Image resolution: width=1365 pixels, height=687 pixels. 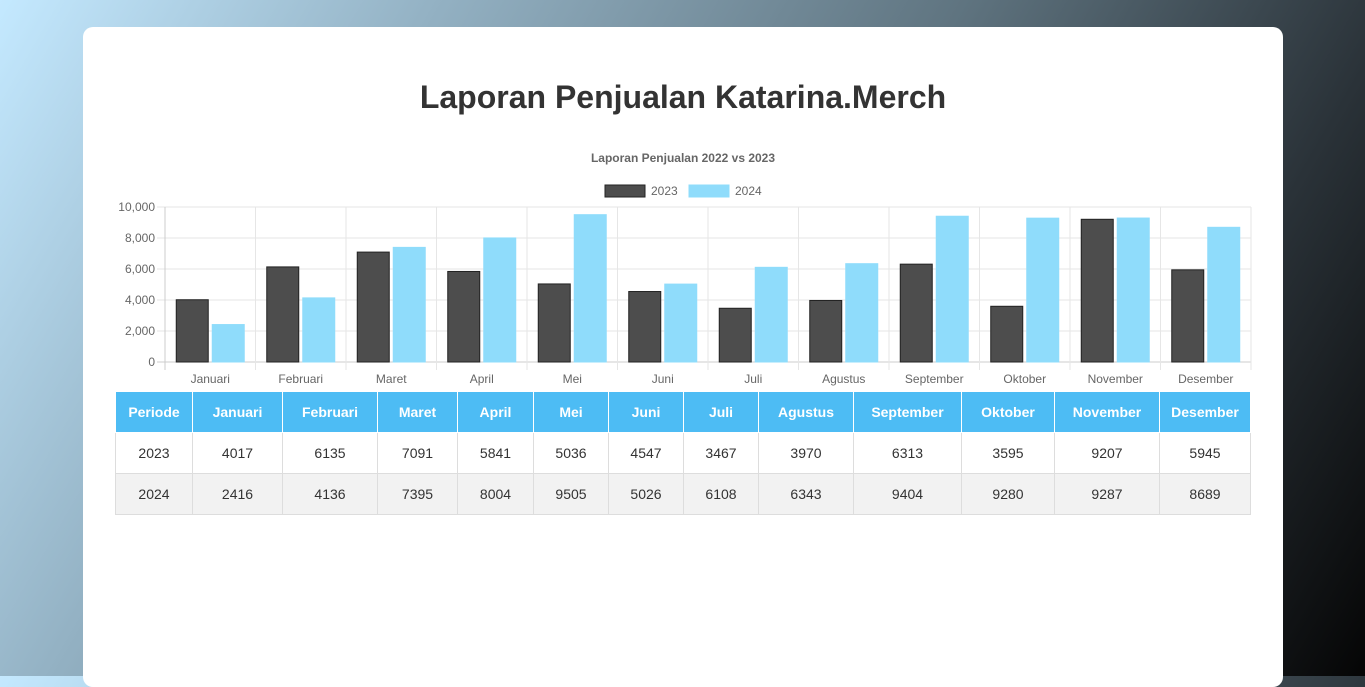 I want to click on bar-2023-april, so click(x=464, y=316).